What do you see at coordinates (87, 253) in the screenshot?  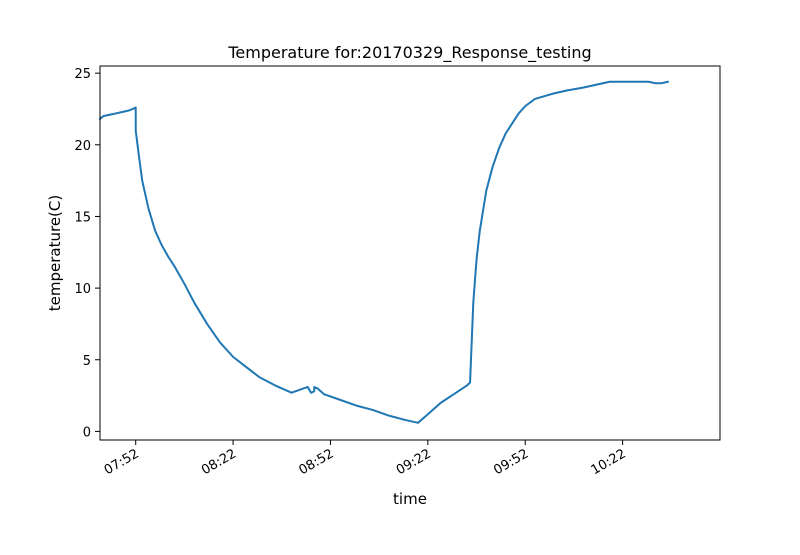 I see `y-axis: 0 5 10 15 20 25` at bounding box center [87, 253].